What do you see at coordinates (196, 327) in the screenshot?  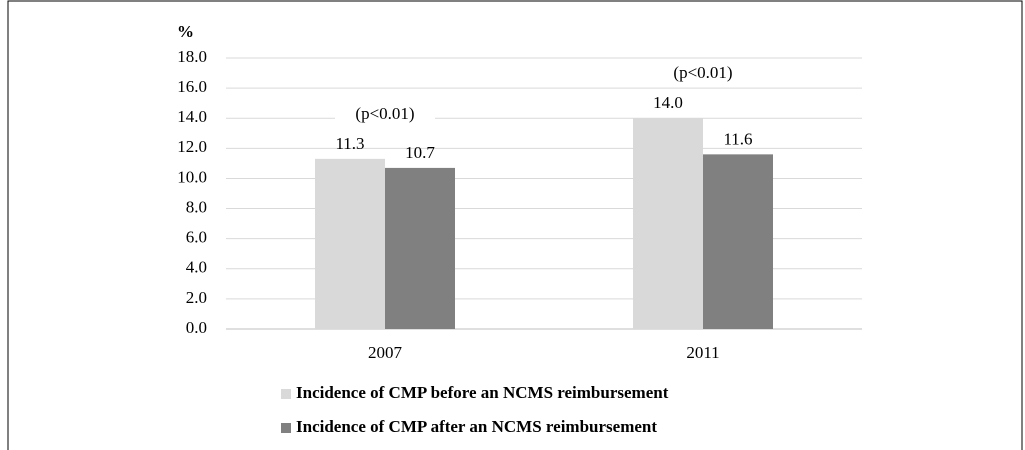 I see `y-tick-label: 0.0` at bounding box center [196, 327].